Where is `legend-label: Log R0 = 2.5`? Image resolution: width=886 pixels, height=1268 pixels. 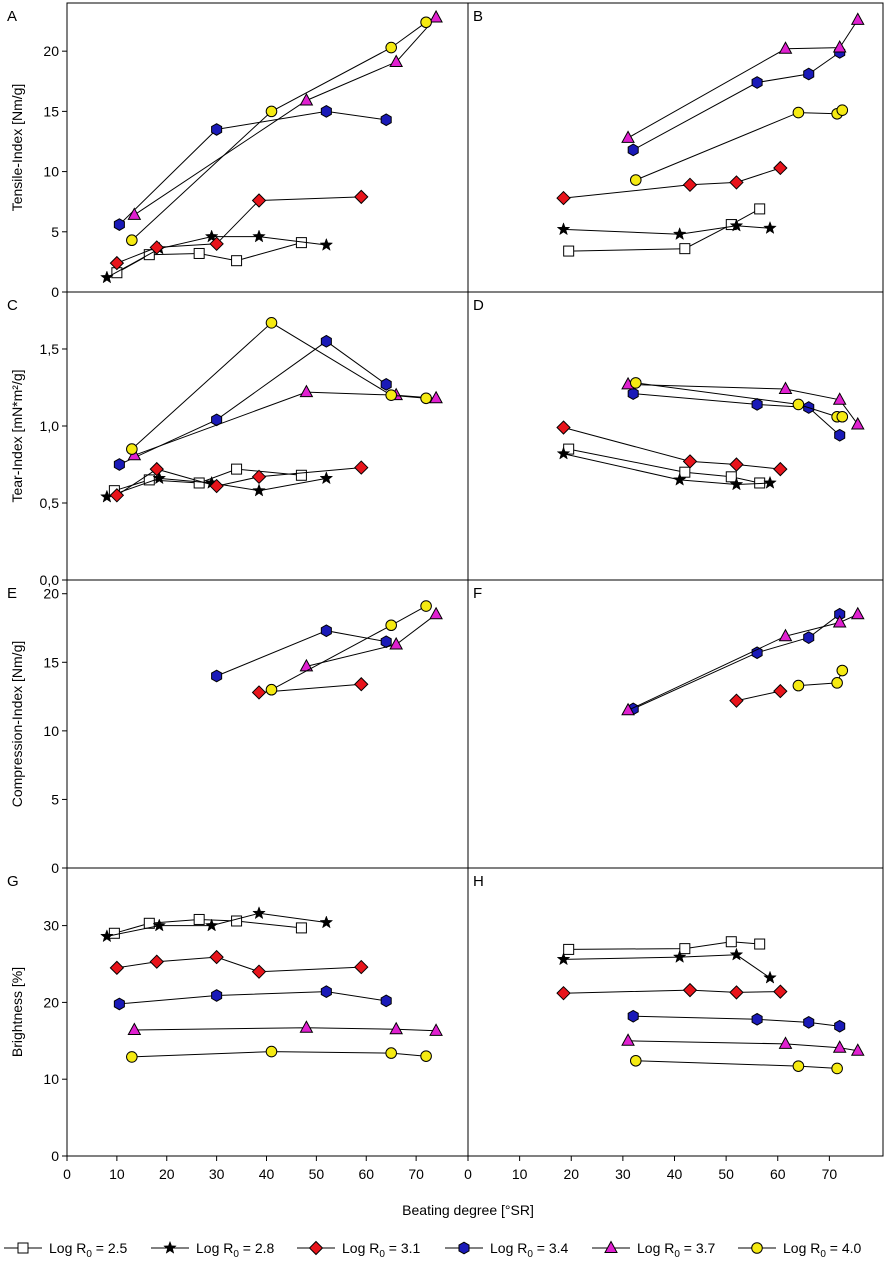 legend-label: Log R0 = 2.5 is located at coordinates (88, 1250).